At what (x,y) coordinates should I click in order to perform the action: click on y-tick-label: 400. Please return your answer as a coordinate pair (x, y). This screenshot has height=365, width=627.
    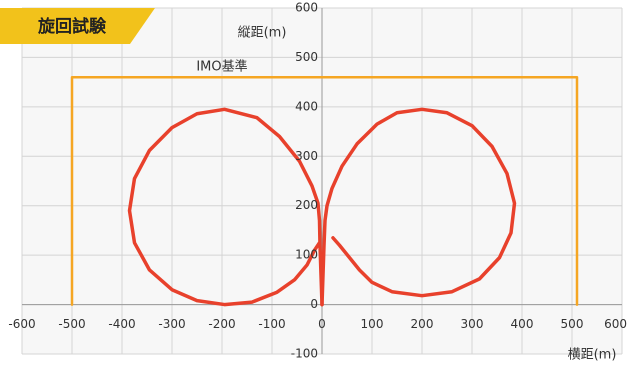
    Looking at the image, I should click on (306, 106).